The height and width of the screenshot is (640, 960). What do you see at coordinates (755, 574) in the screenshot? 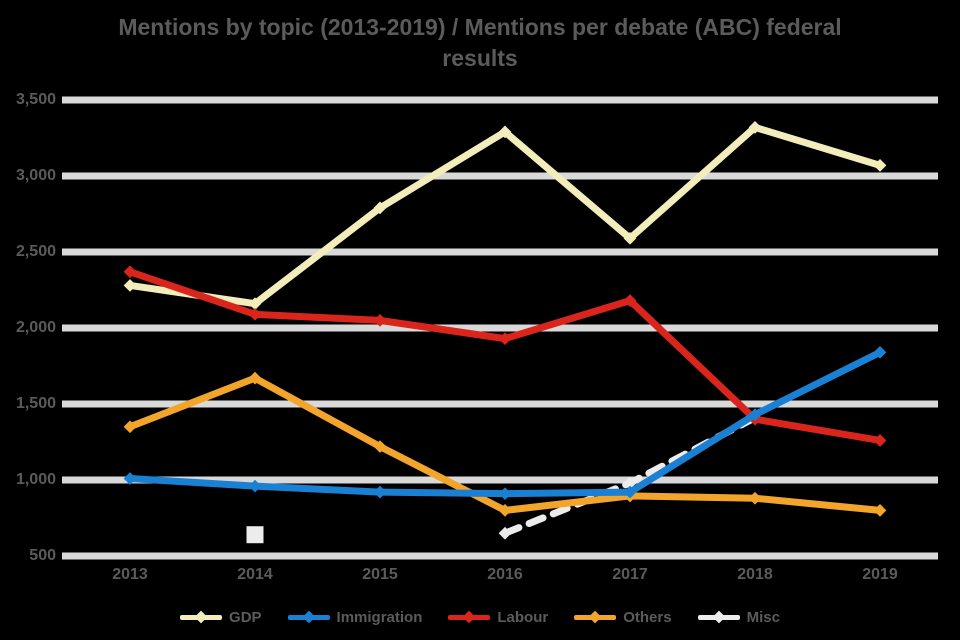
I see `x-tick-label: 2018` at bounding box center [755, 574].